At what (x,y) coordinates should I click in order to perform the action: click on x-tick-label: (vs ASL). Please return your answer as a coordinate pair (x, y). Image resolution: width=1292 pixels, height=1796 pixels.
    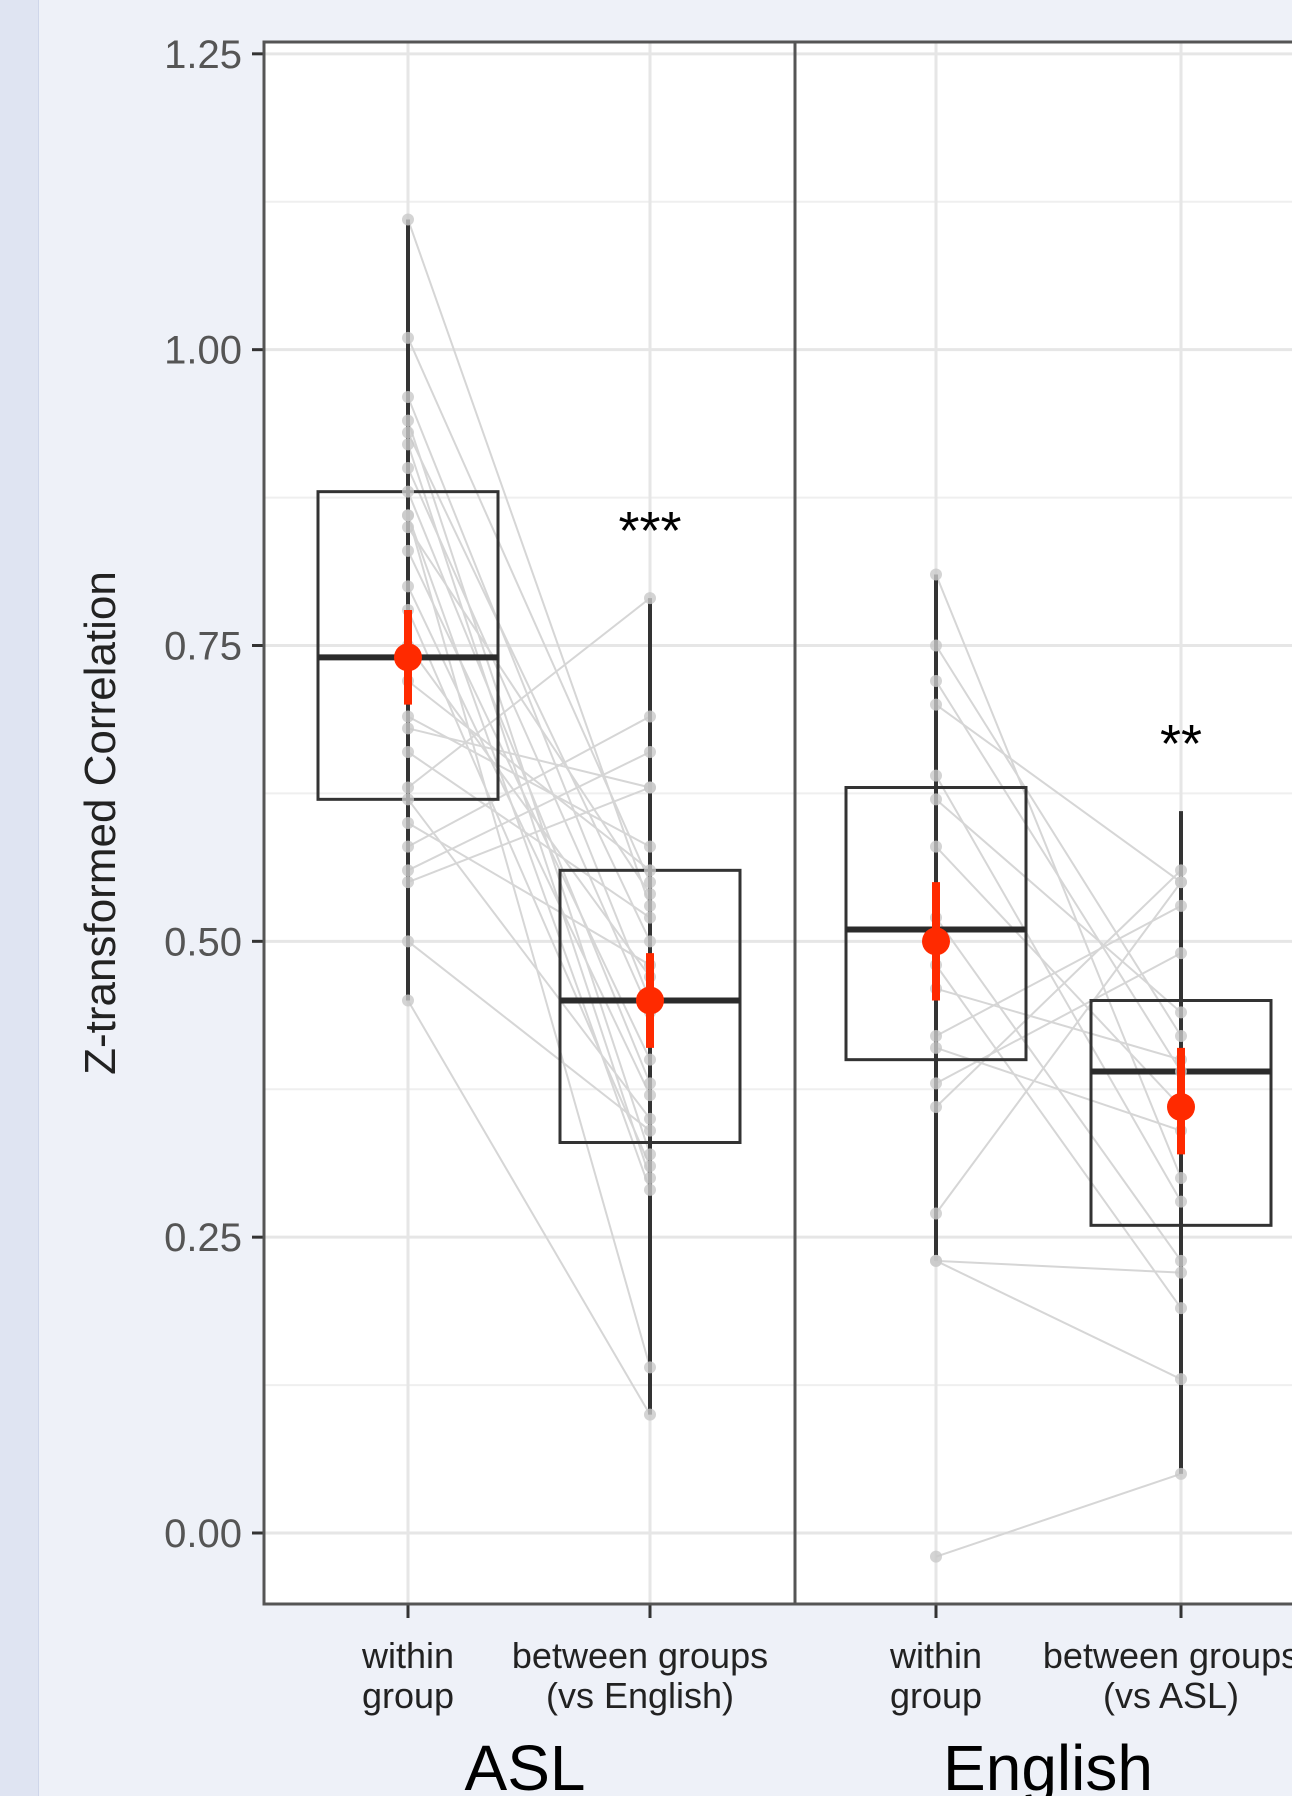
    Looking at the image, I should click on (1171, 1695).